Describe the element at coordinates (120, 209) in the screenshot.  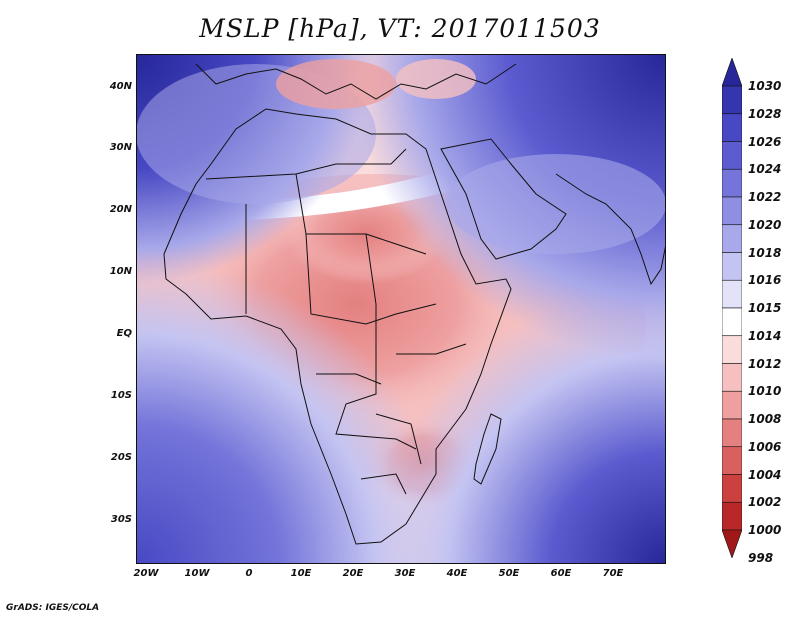
I see `lat-label-20n: 20N` at that location.